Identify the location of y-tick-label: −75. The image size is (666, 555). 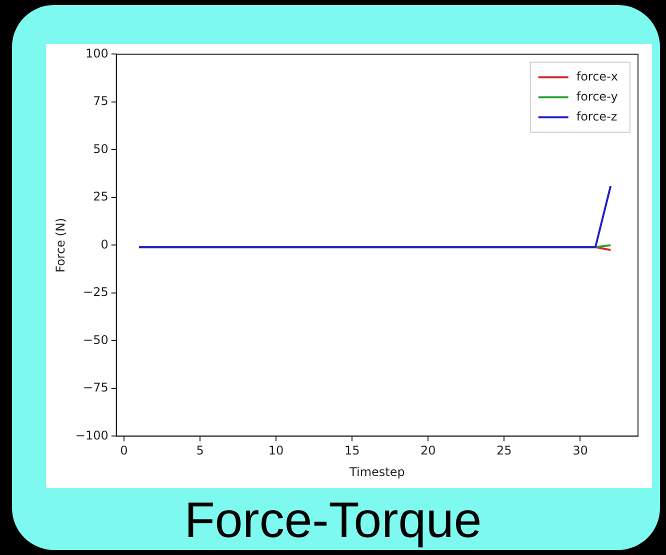
(95, 387).